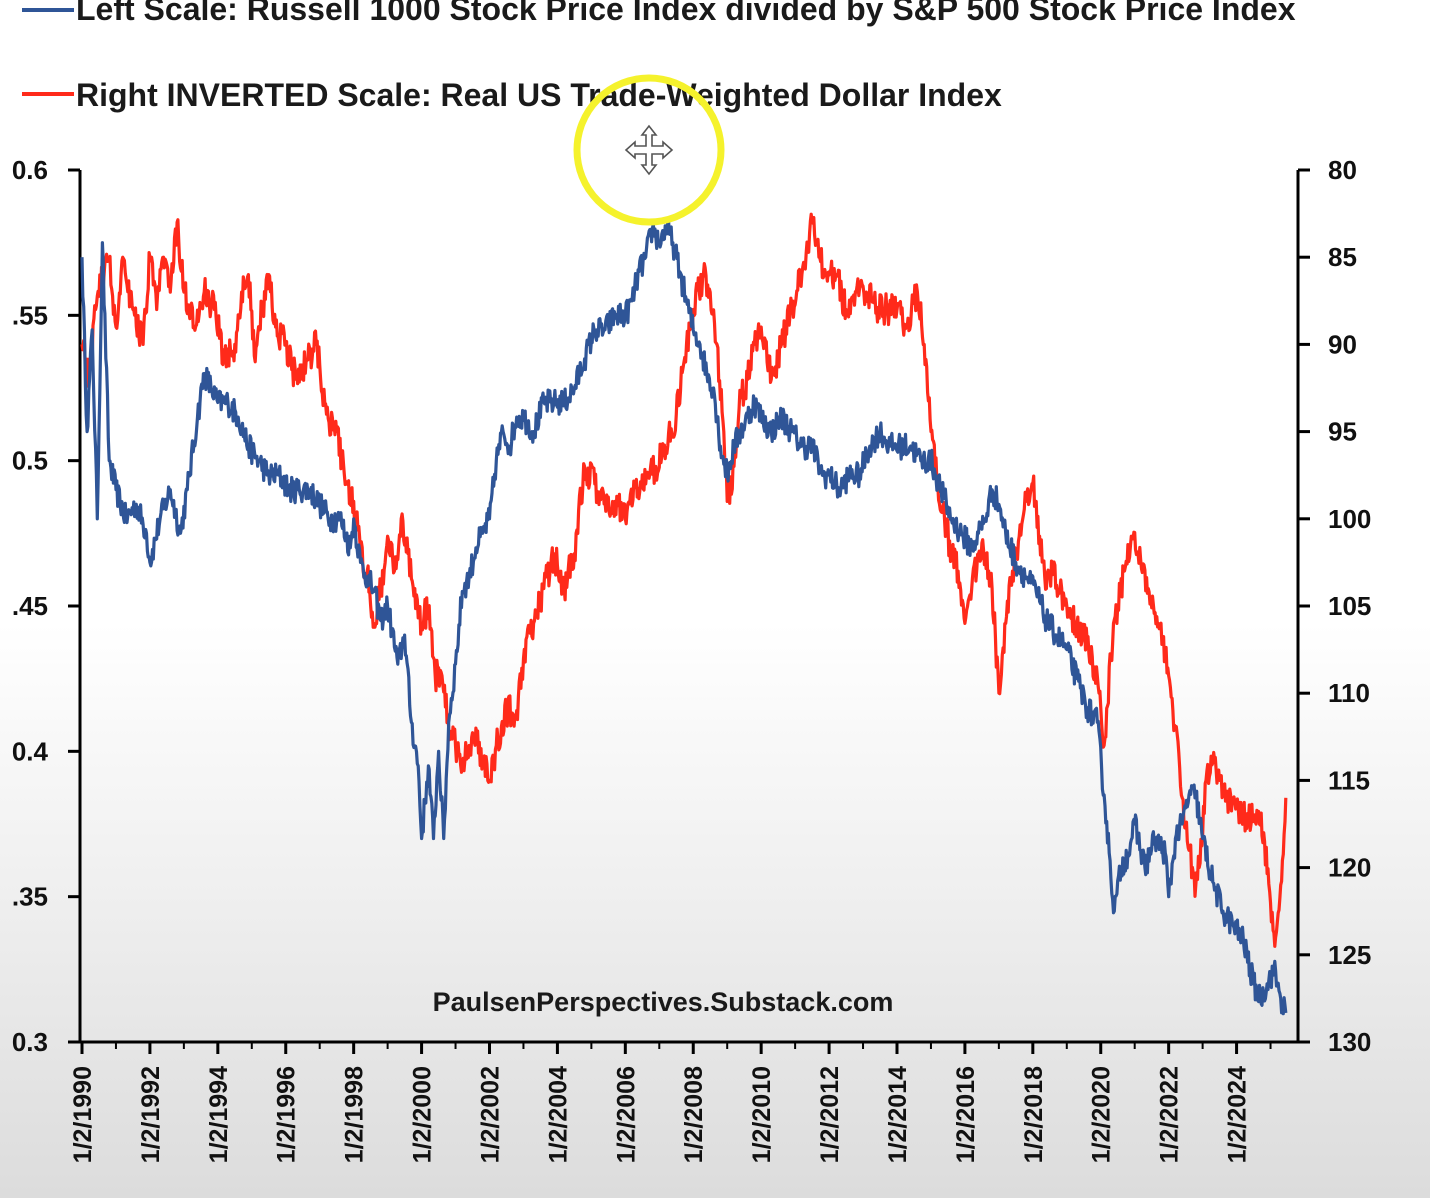 This screenshot has width=1430, height=1198. I want to click on right-tick-label: 95, so click(1342, 432).